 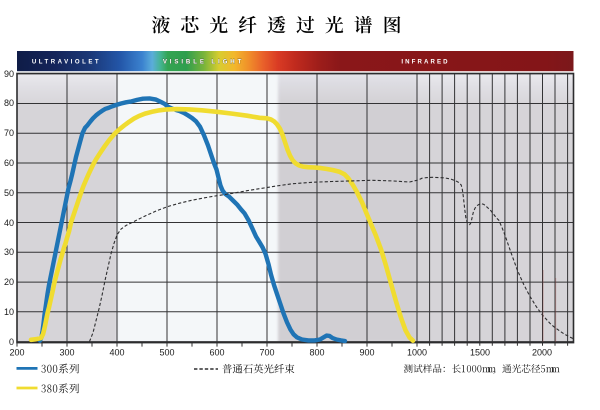 What do you see at coordinates (9, 193) in the screenshot?
I see `svg-text: 50` at bounding box center [9, 193].